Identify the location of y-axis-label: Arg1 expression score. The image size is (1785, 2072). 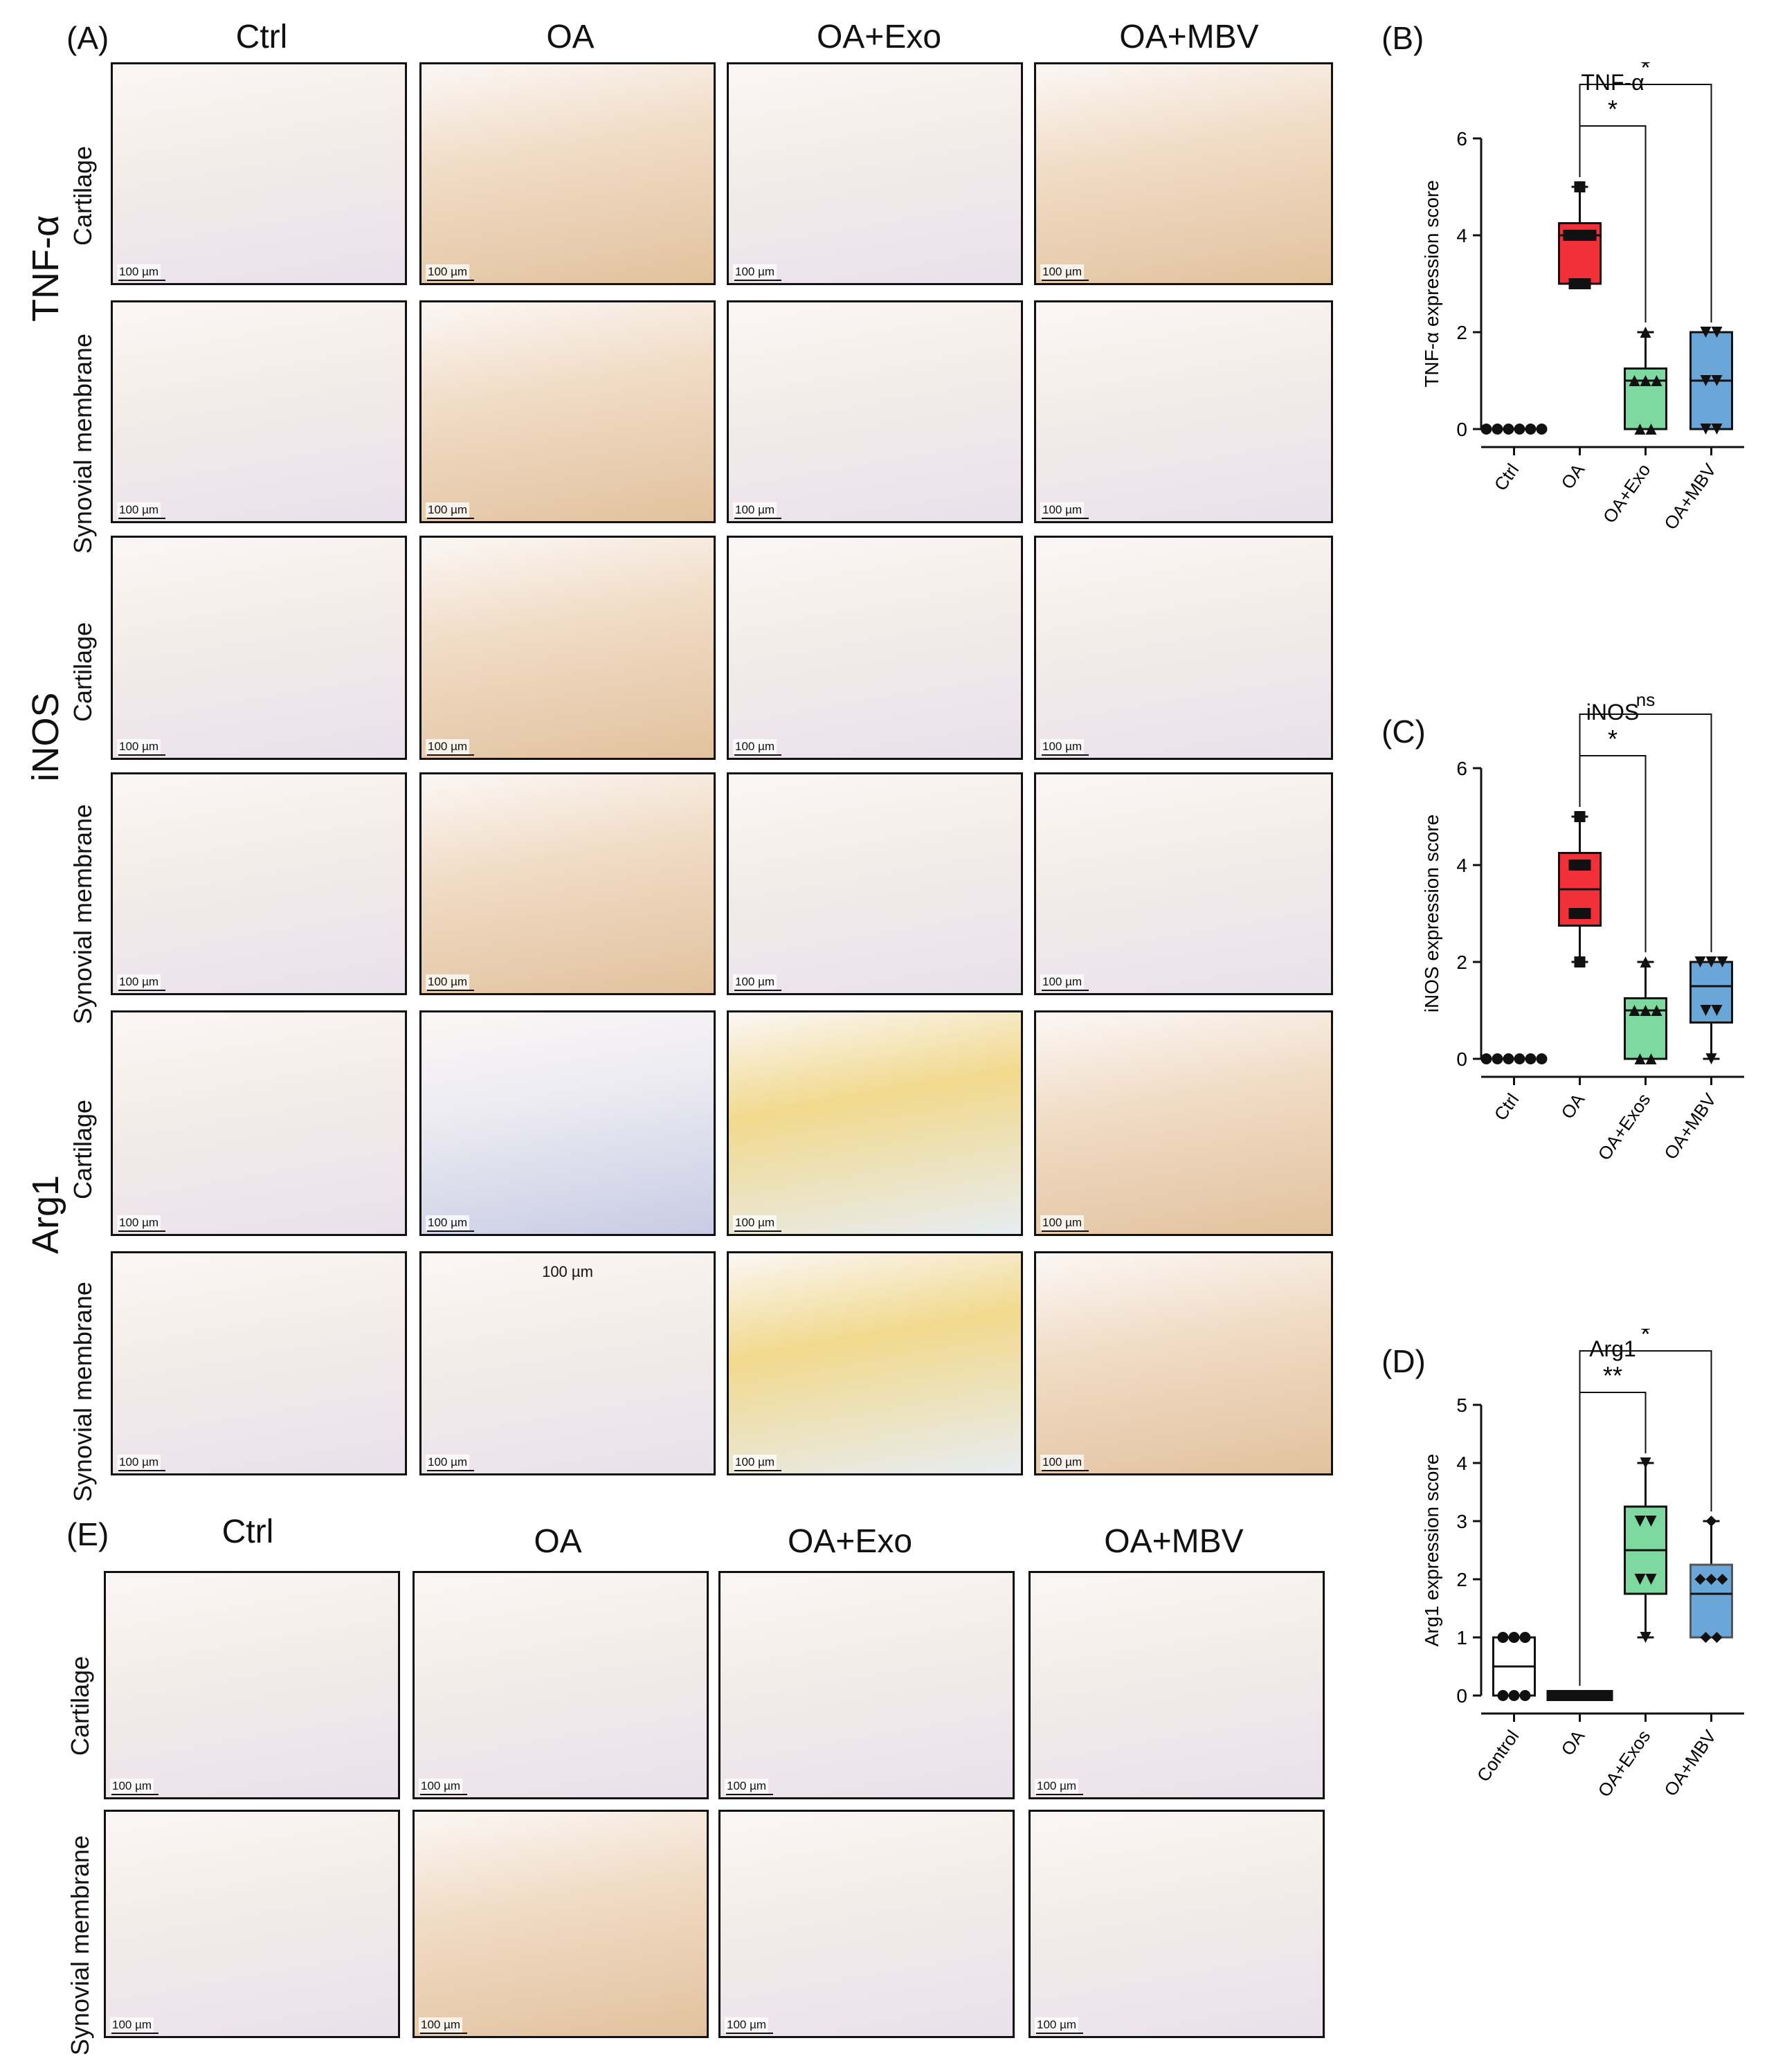
(1431, 1550).